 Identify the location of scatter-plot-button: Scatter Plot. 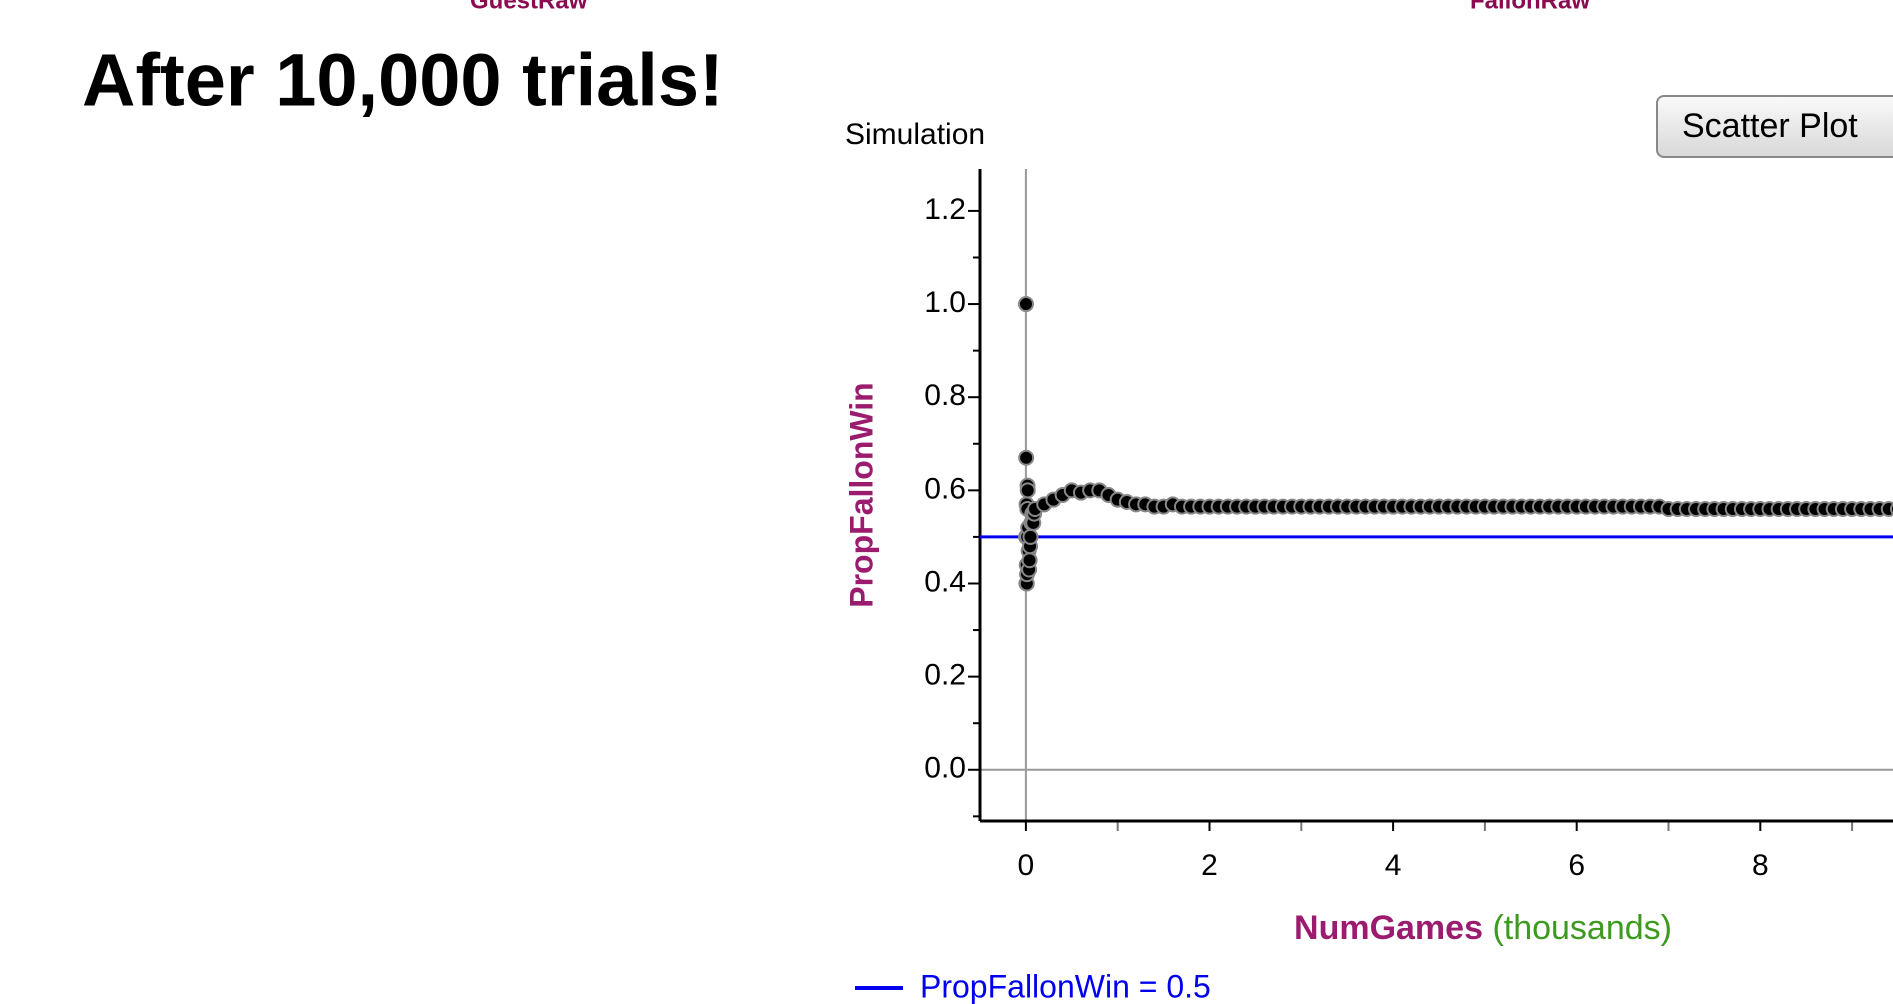
(1774, 126).